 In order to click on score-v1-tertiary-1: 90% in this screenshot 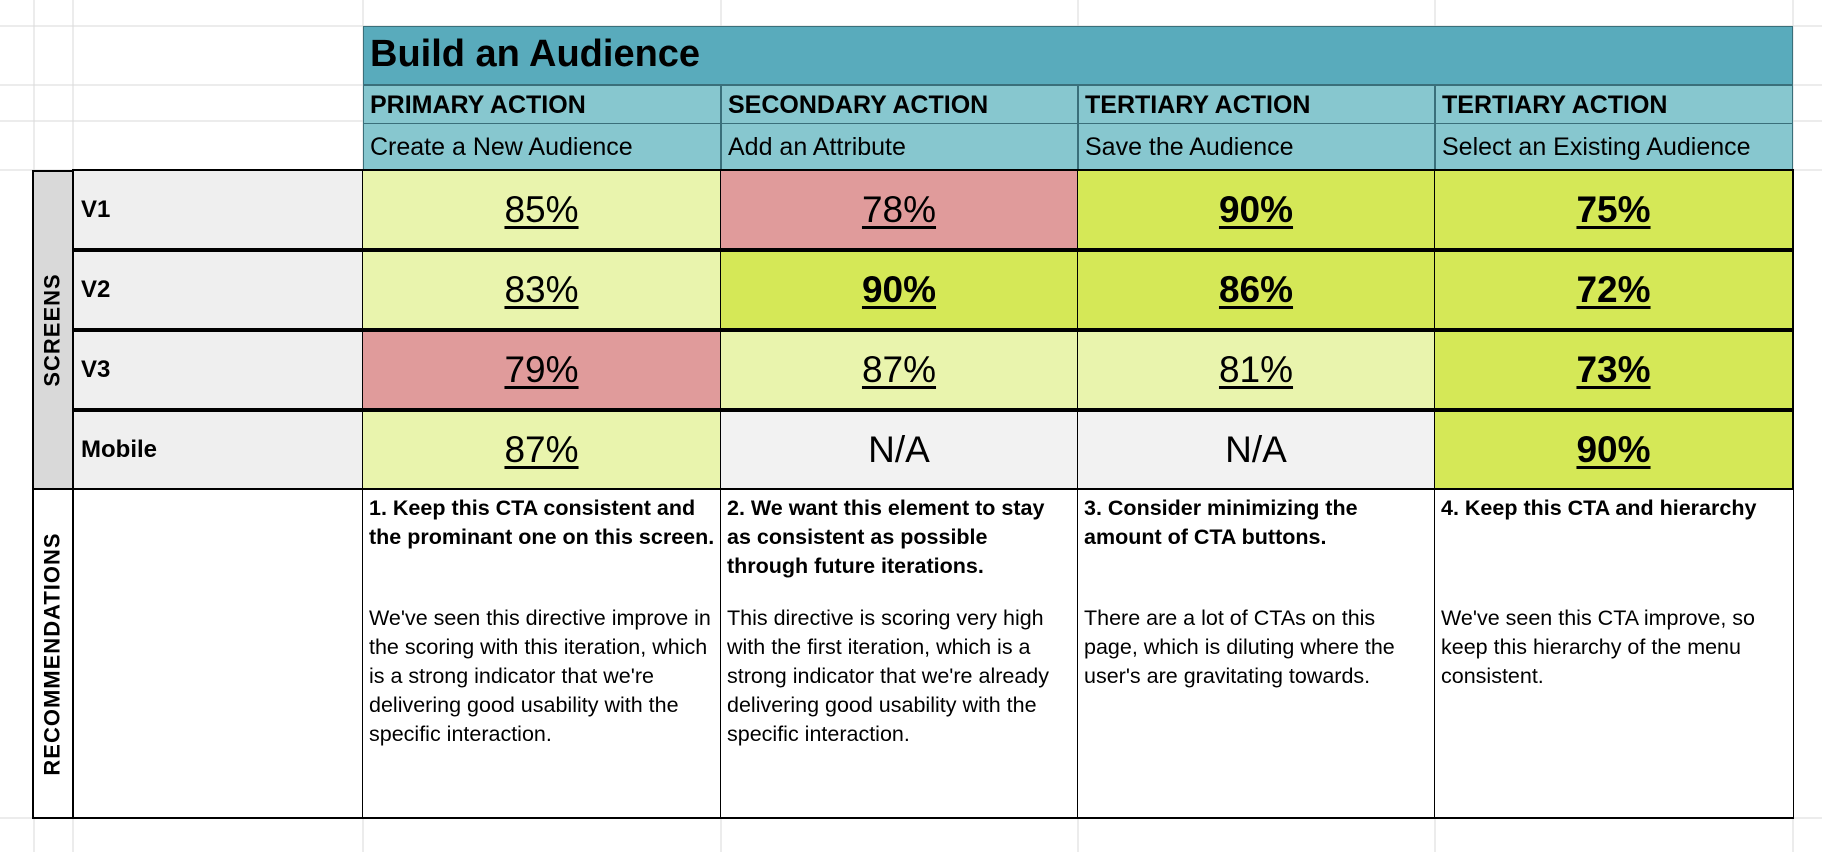, I will do `click(1256, 209)`.